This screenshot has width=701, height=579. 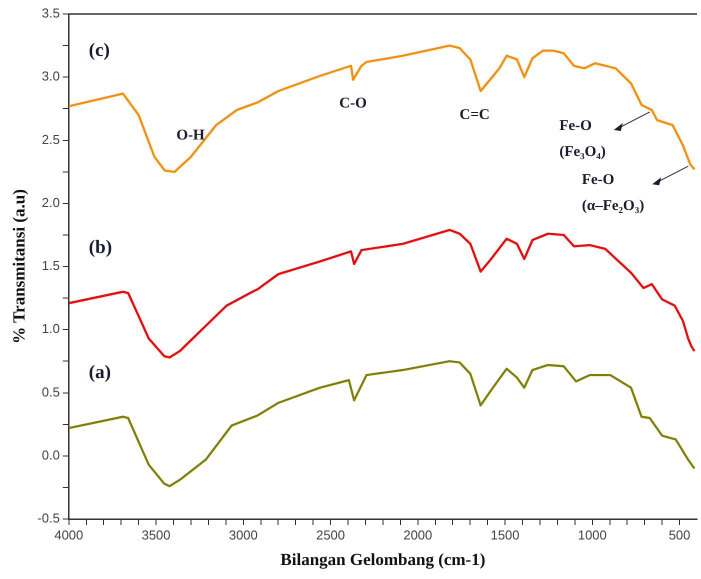 What do you see at coordinates (100, 247) in the screenshot?
I see `series-label: (b)` at bounding box center [100, 247].